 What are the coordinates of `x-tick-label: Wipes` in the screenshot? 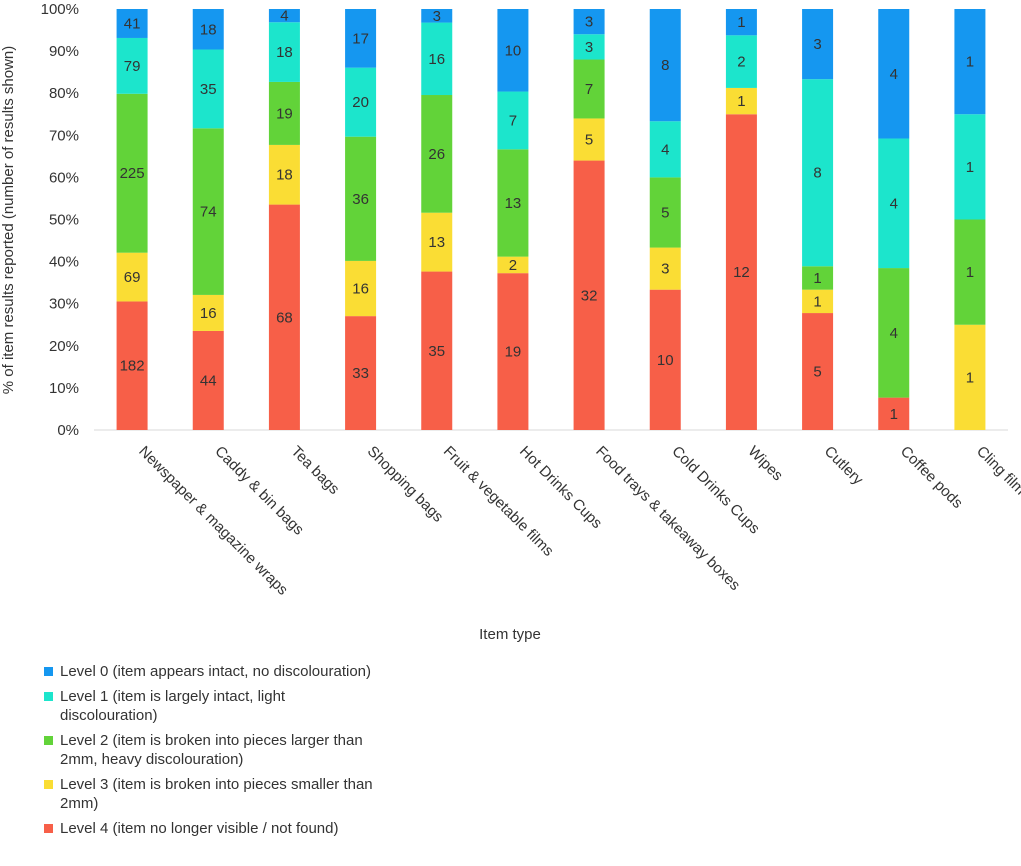 It's located at (765, 463).